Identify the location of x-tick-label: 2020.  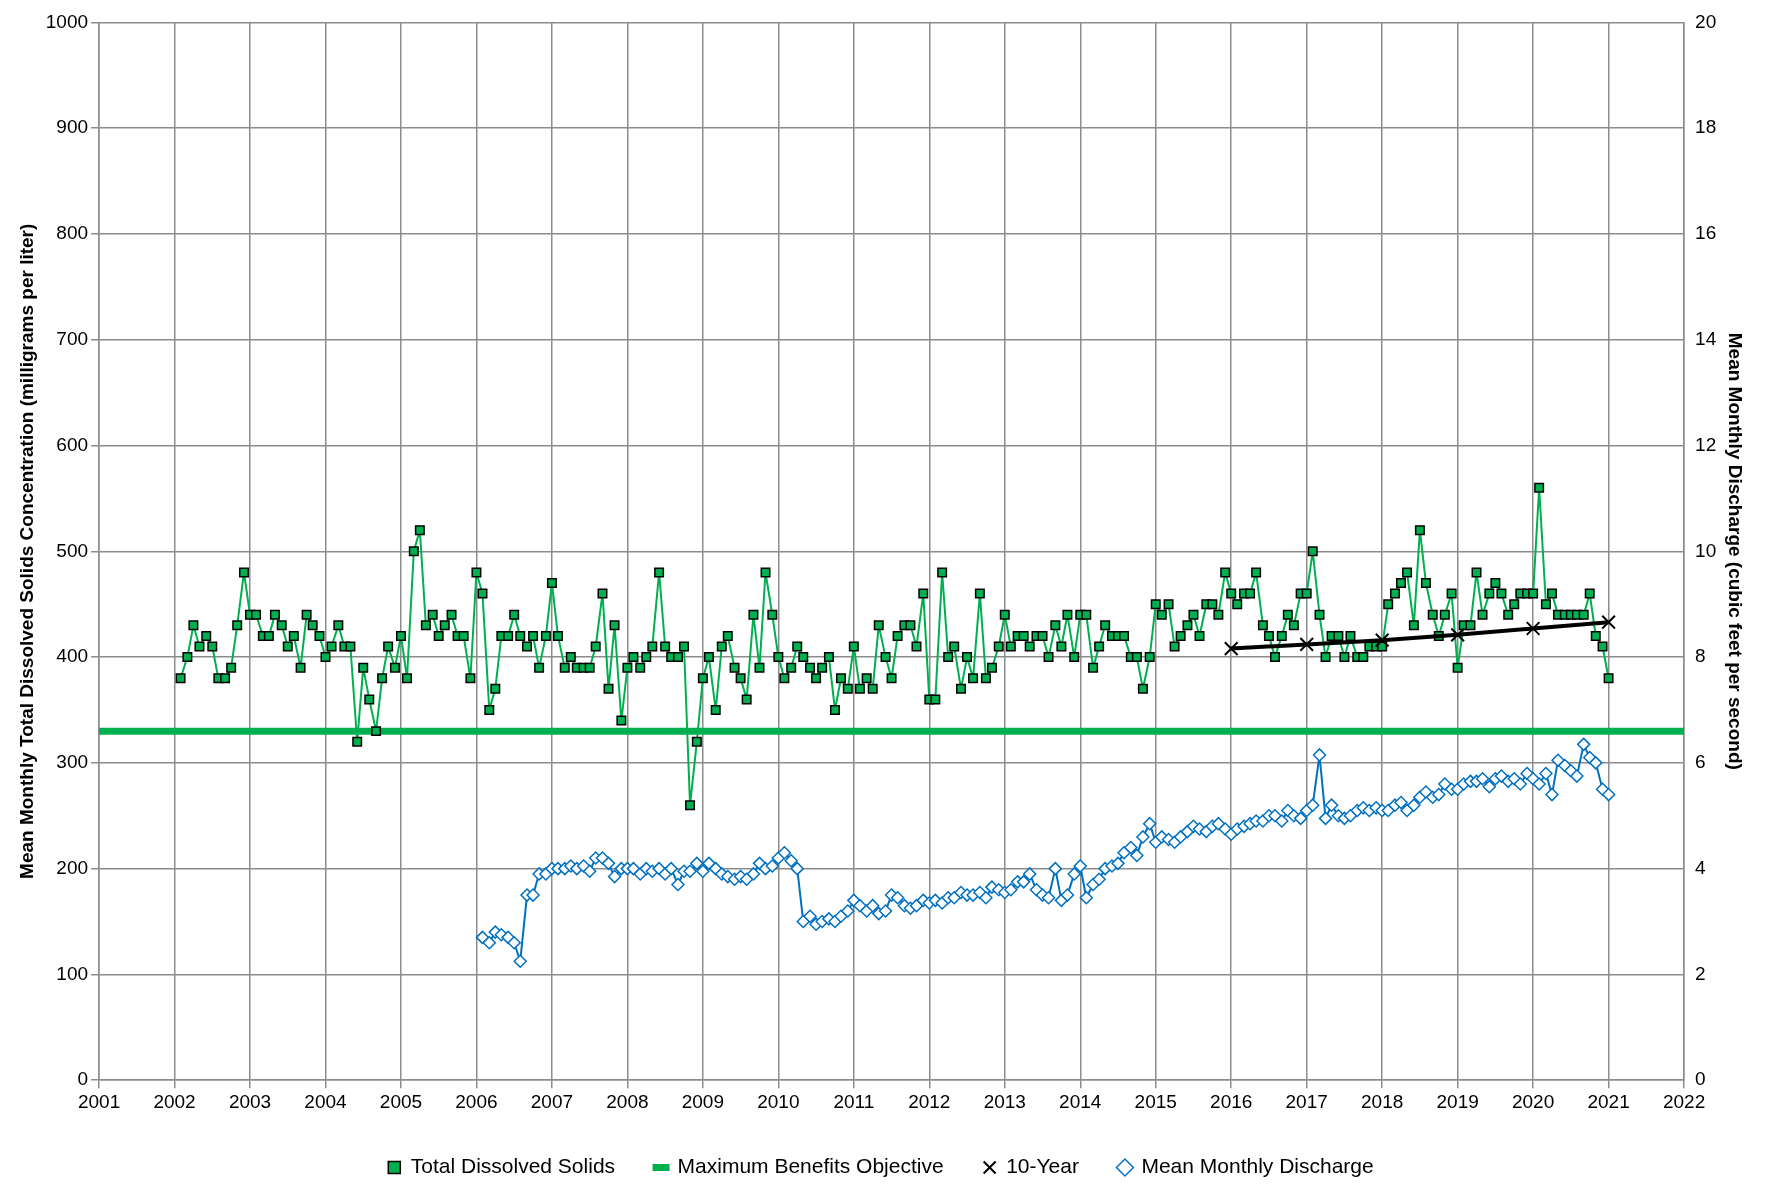
(1533, 1101).